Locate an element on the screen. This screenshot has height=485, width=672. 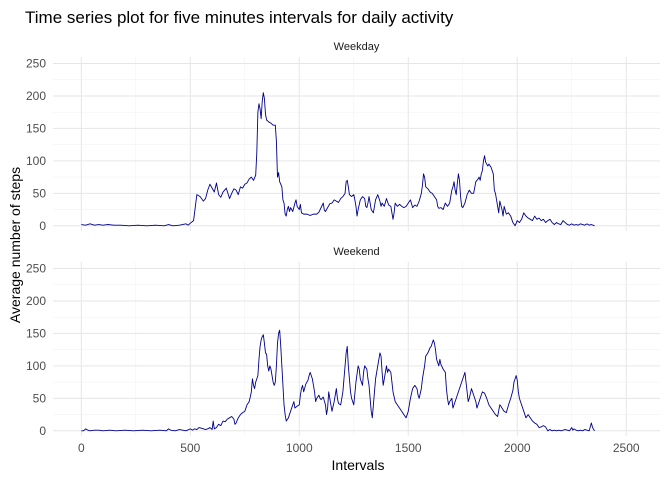
x-tick-label: 1500 is located at coordinates (408, 448).